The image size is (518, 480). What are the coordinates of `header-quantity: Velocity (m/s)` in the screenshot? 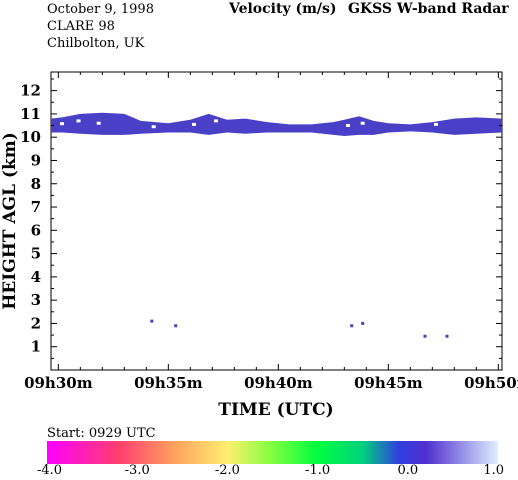 It's located at (282, 9).